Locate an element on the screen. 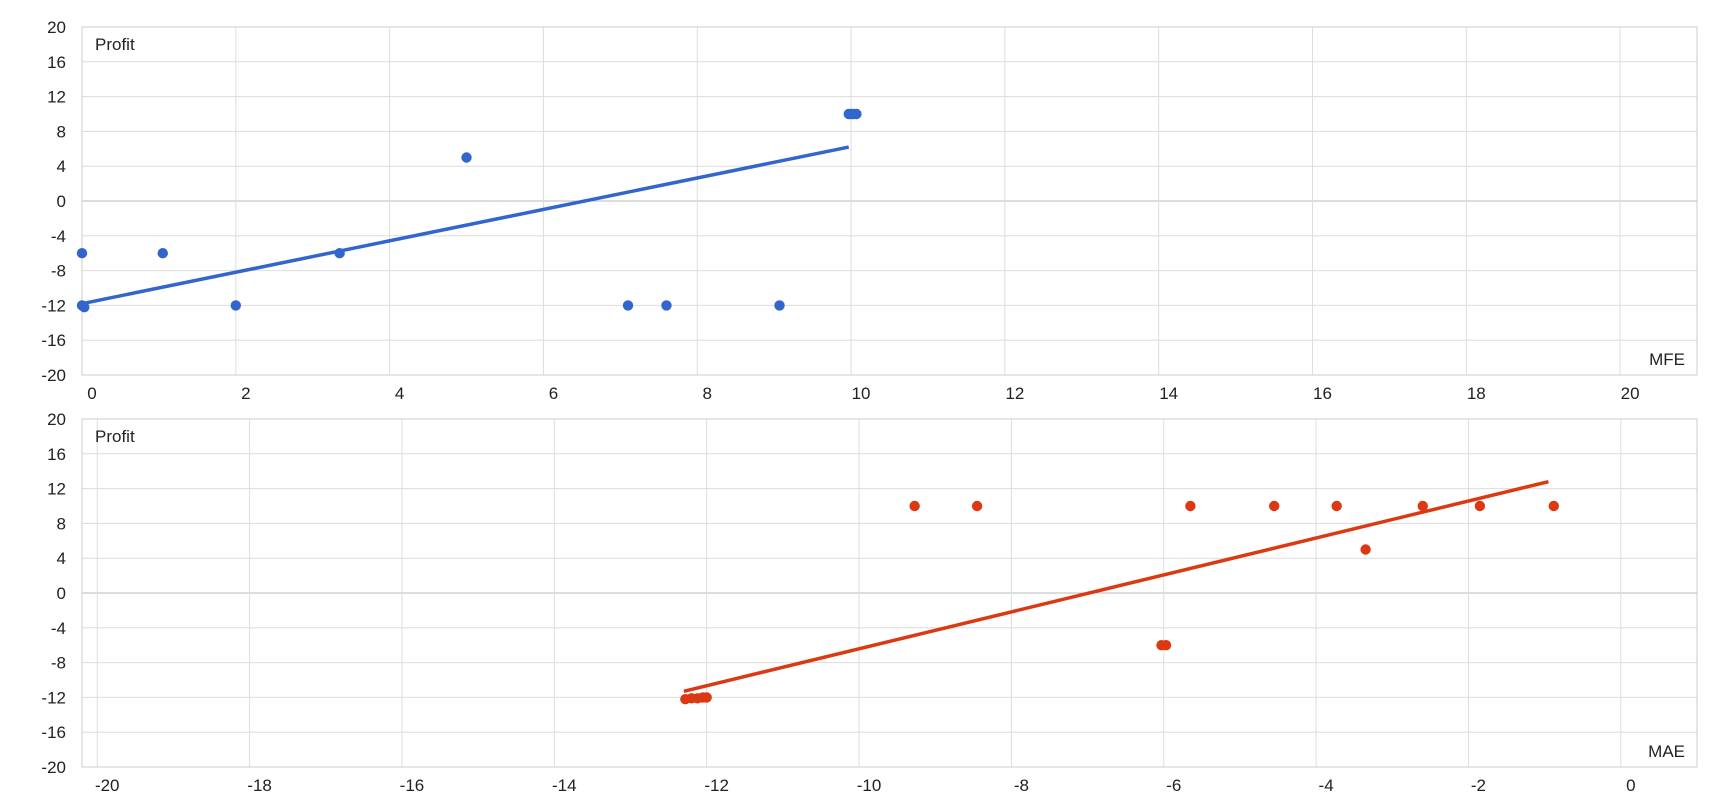 This screenshot has width=1720, height=805. x-tick-label: -18 is located at coordinates (259, 785).